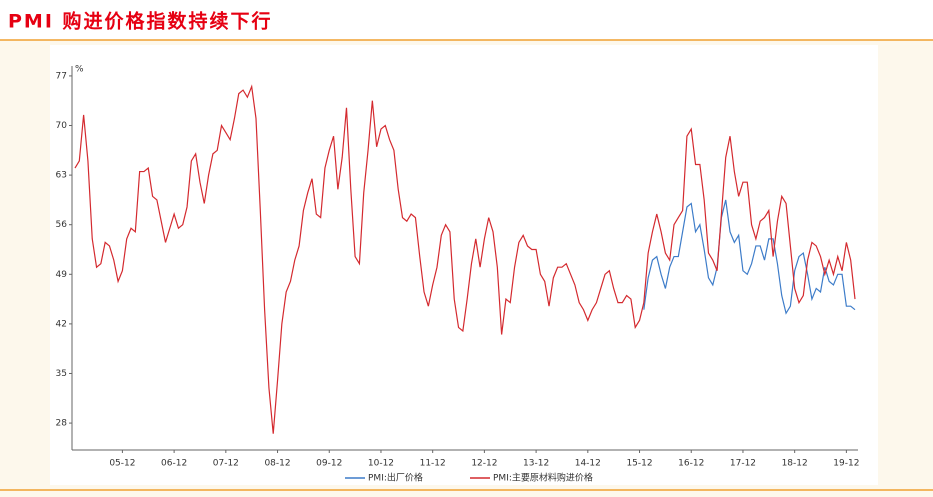 This screenshot has width=933, height=497. I want to click on y-tick-label: 77, so click(61, 76).